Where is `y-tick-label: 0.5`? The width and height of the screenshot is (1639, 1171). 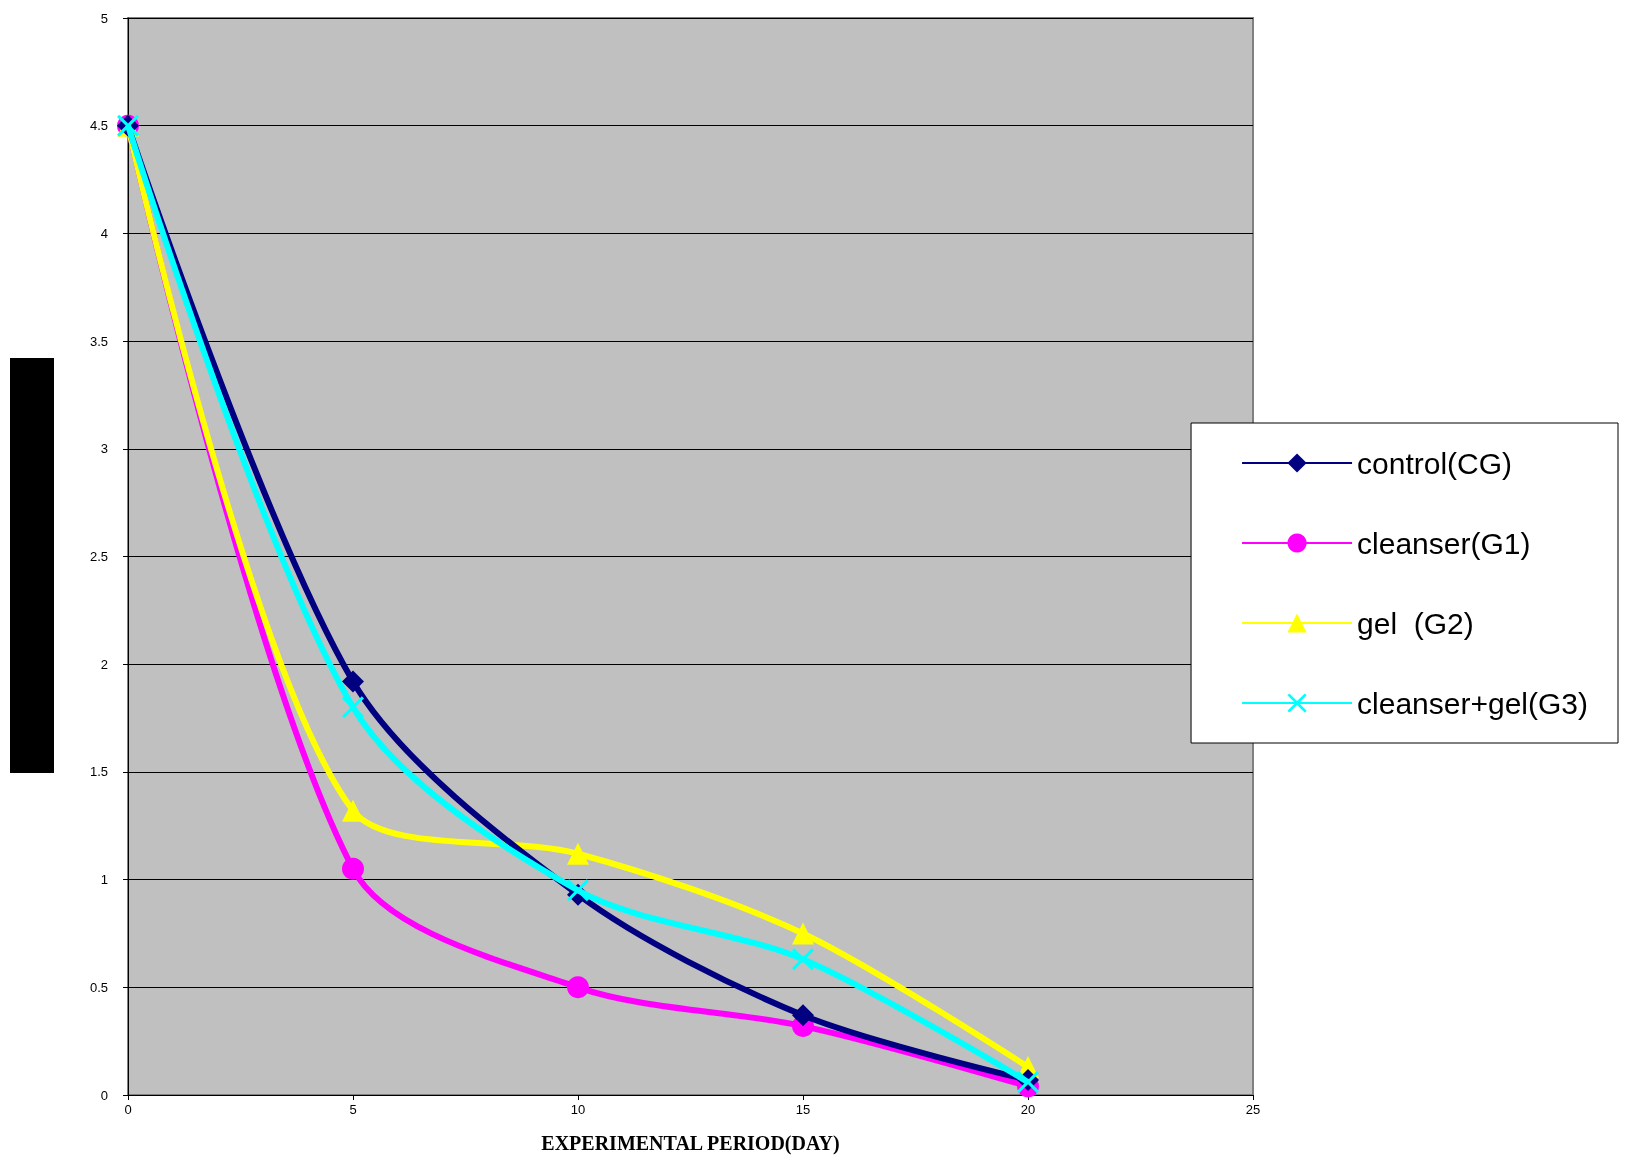 y-tick-label: 0.5 is located at coordinates (98, 987).